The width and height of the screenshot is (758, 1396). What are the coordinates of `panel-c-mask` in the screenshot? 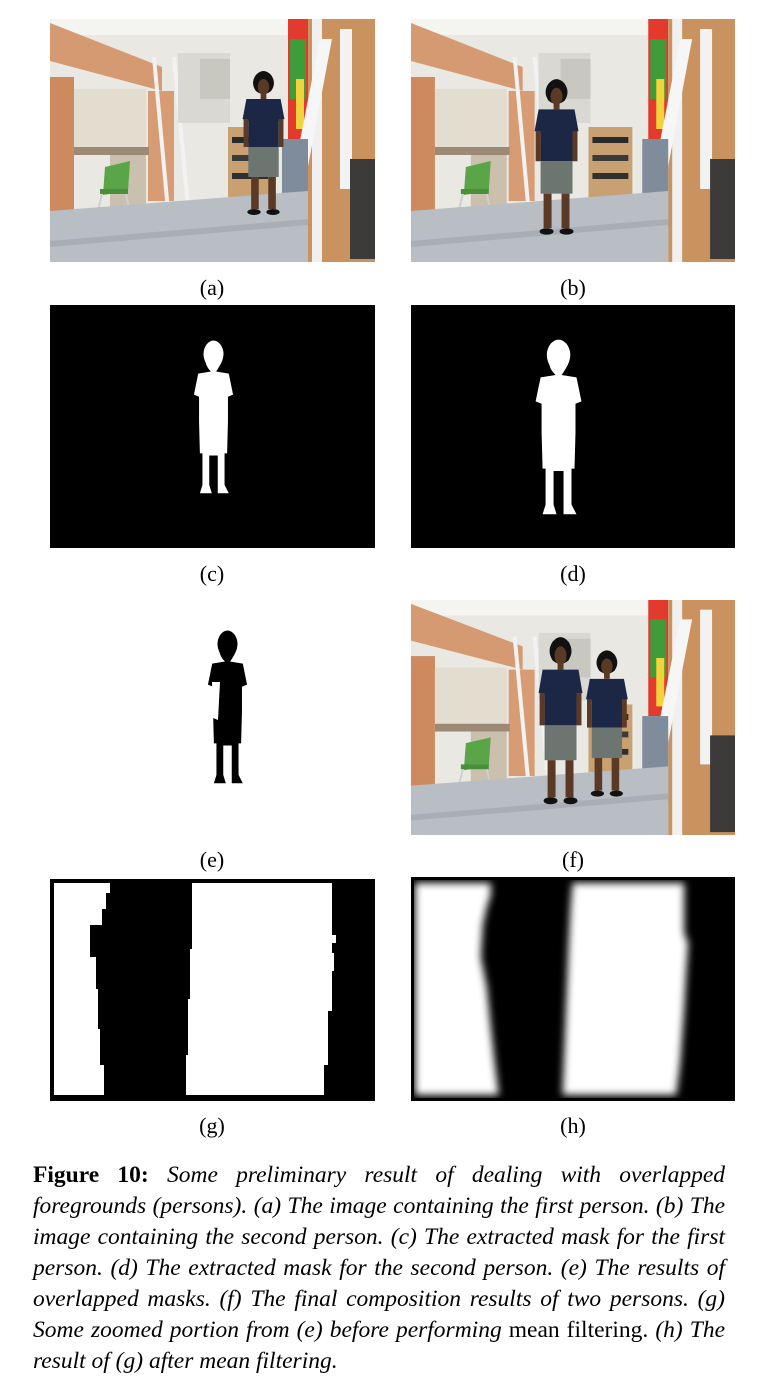 It's located at (212, 426).